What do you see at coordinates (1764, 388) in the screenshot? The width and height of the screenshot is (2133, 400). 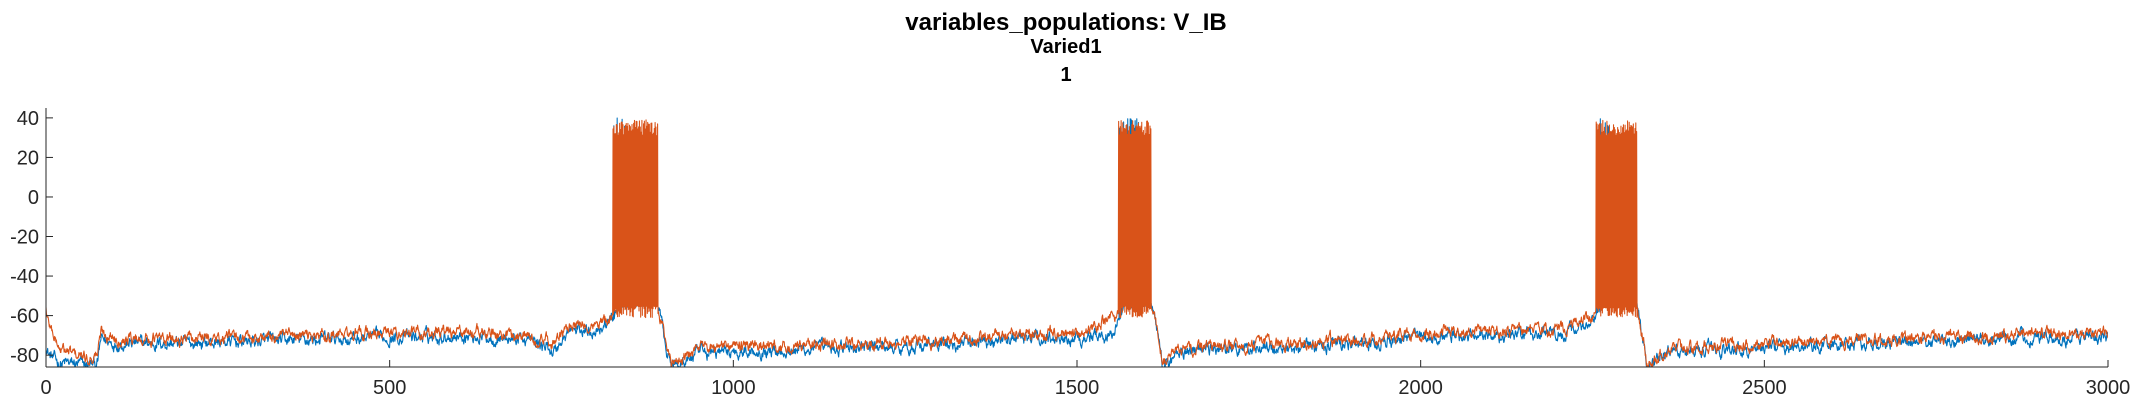 I see `x-tick-label: 2500` at bounding box center [1764, 388].